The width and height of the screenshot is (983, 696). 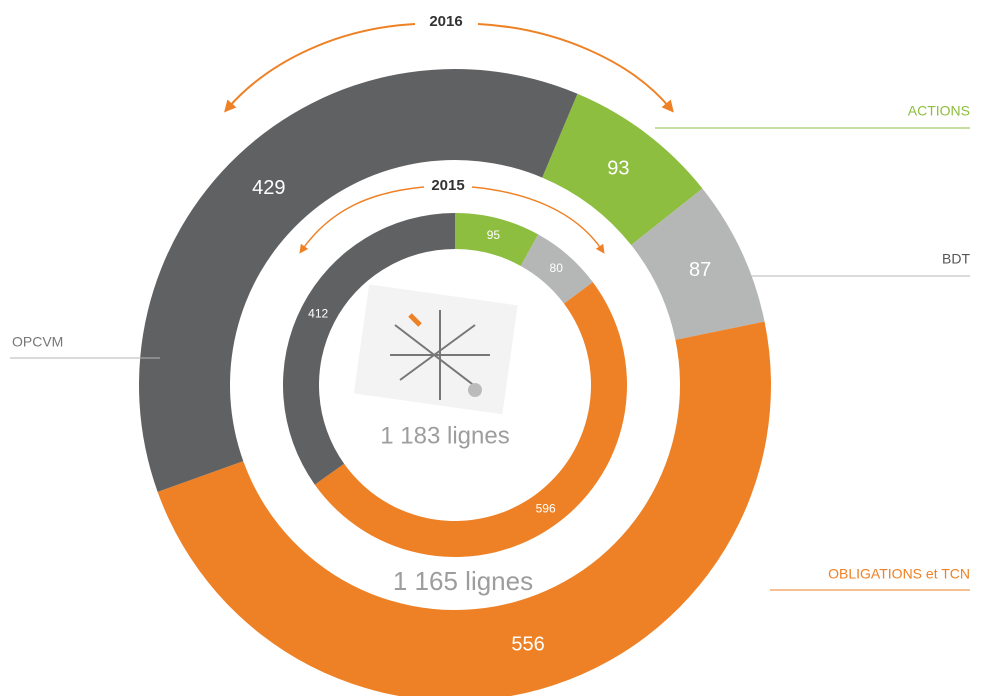 I want to click on category-label: OBLIGATIONS et TCN, so click(x=899, y=574).